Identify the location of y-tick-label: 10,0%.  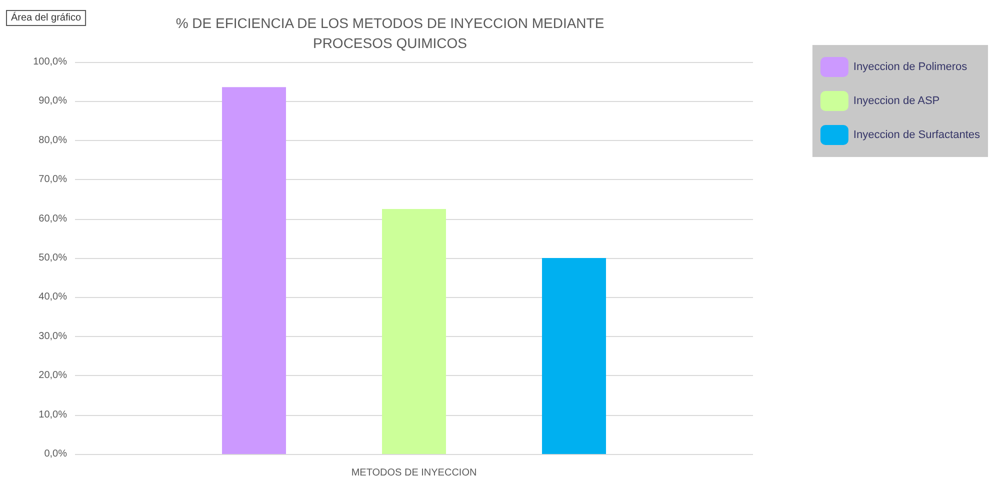
(53, 414).